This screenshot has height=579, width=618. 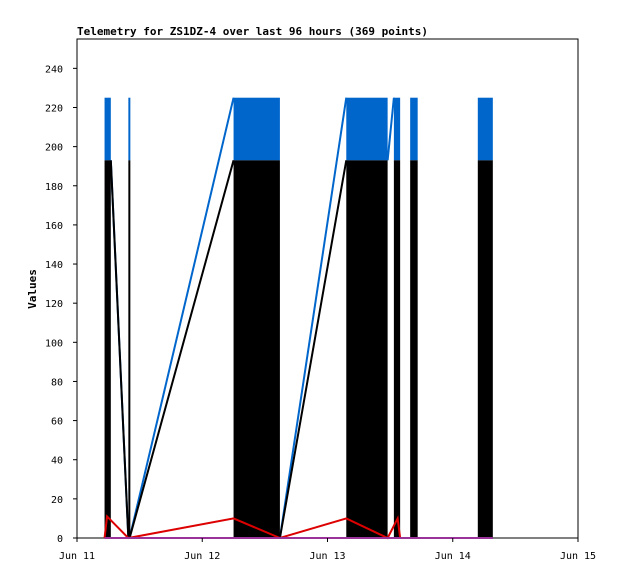 I want to click on x-tick-label: Jun 11, so click(x=77, y=556).